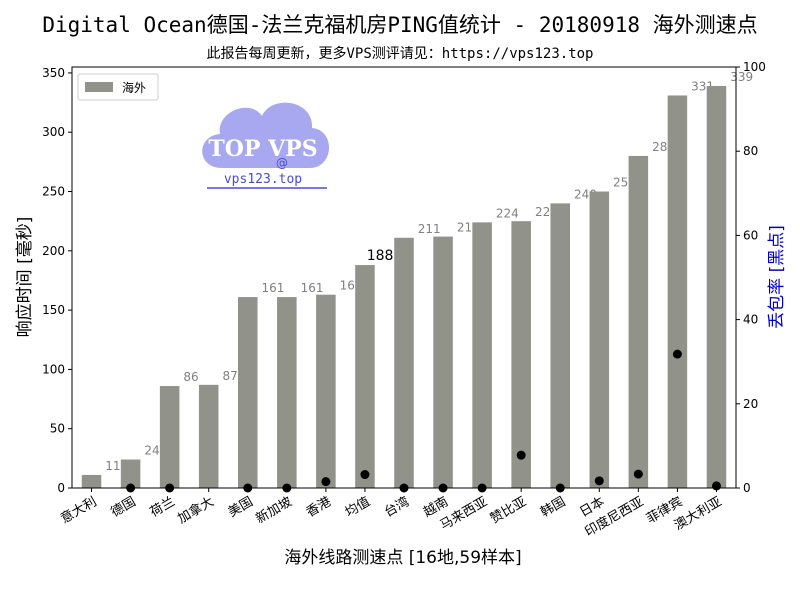  I want to click on x-tick-label: 台湾, so click(396, 507).